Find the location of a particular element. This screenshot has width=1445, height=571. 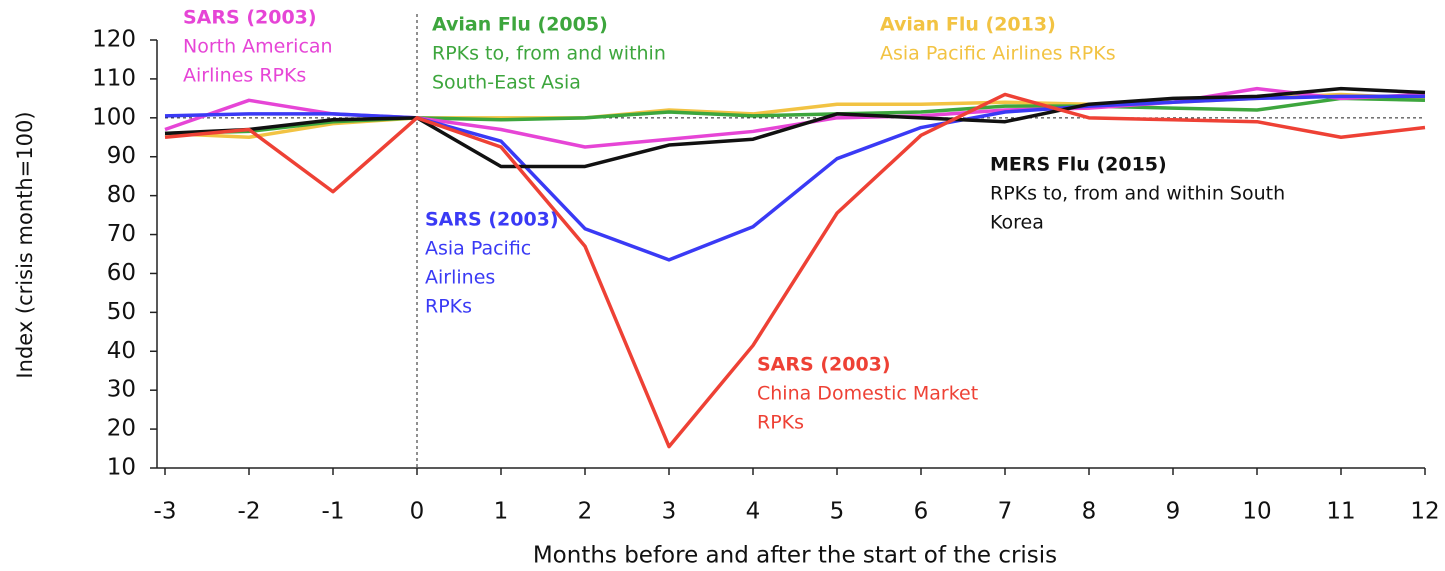

y-tick-label: 50 is located at coordinates (121, 312).